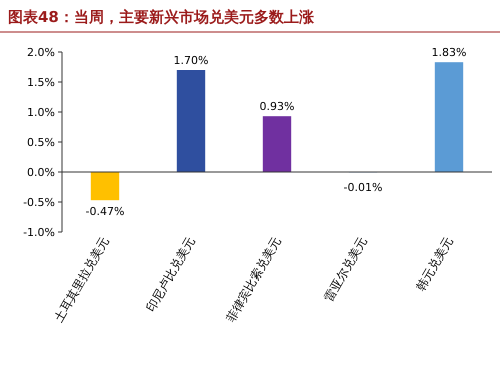 This screenshot has width=500, height=368. I want to click on chart-title: 图表48：当周，主要新兴市场兑美元多数上涨, so click(161, 17).